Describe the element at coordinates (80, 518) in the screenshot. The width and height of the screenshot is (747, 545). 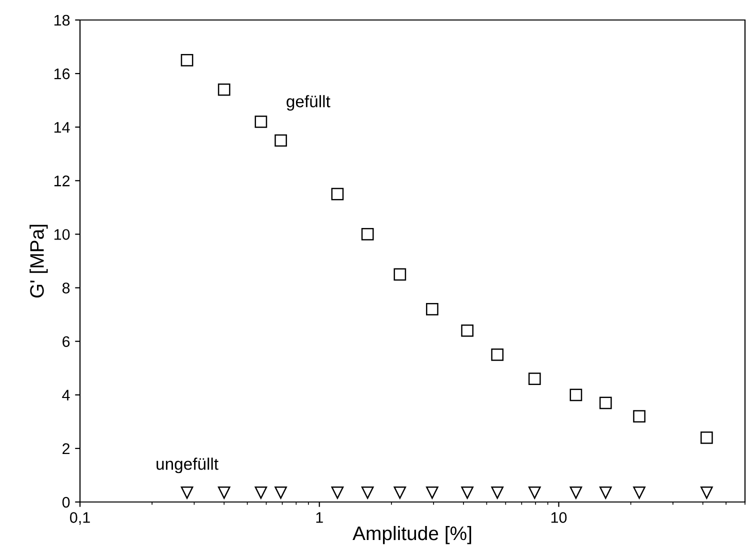
I see `x-tick-label: 0,1` at that location.